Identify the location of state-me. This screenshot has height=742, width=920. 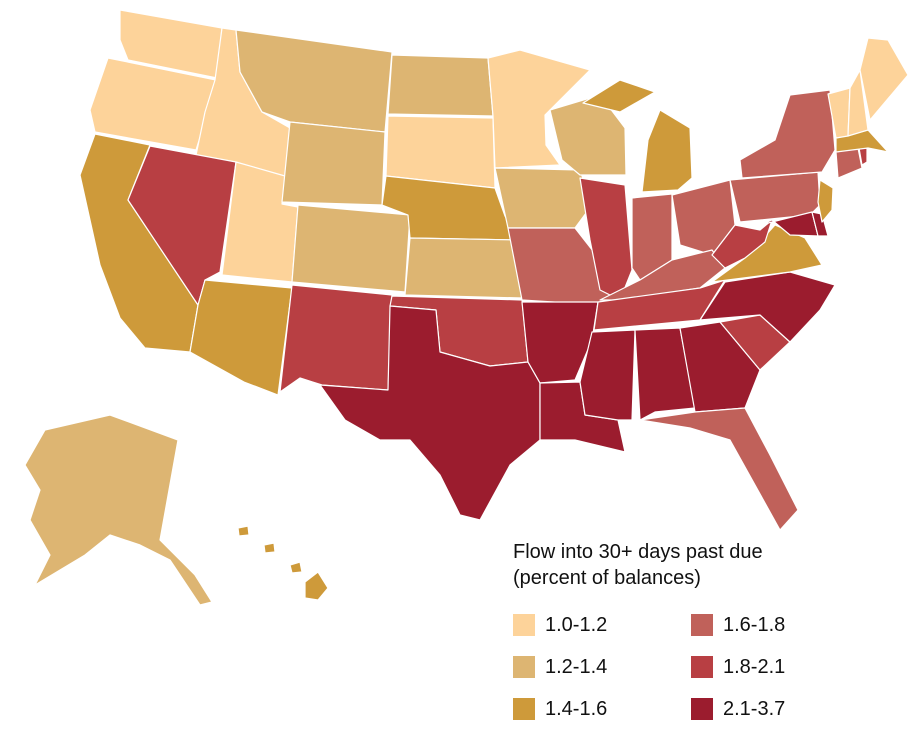
(884, 79).